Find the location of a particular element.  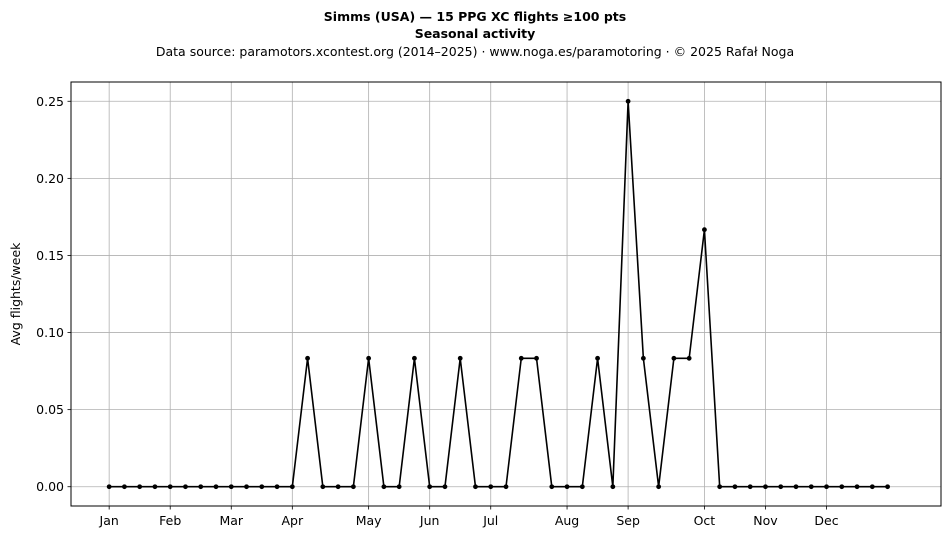

chart-subtitle: Seasonal activity is located at coordinates (475, 33).